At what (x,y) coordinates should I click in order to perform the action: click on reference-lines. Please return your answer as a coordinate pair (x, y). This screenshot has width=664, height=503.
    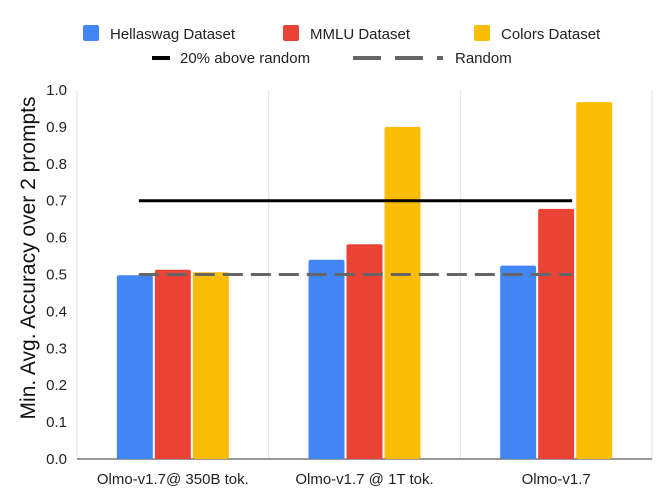
    Looking at the image, I should click on (355, 237).